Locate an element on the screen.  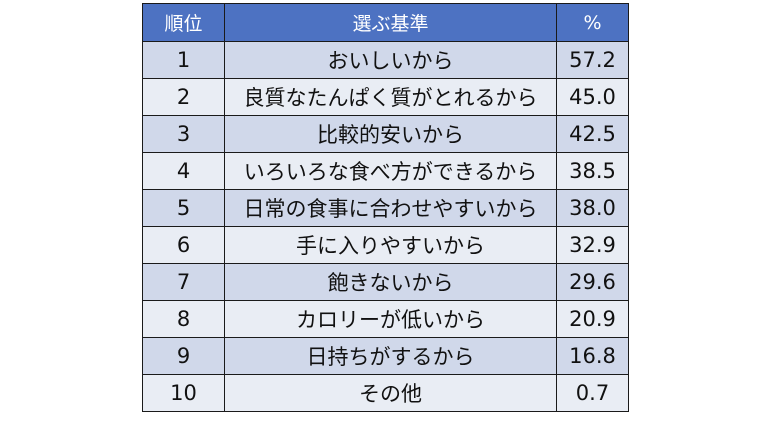
table-row: 4 いろいろな食べ方ができるから 38.5 is located at coordinates (385, 171).